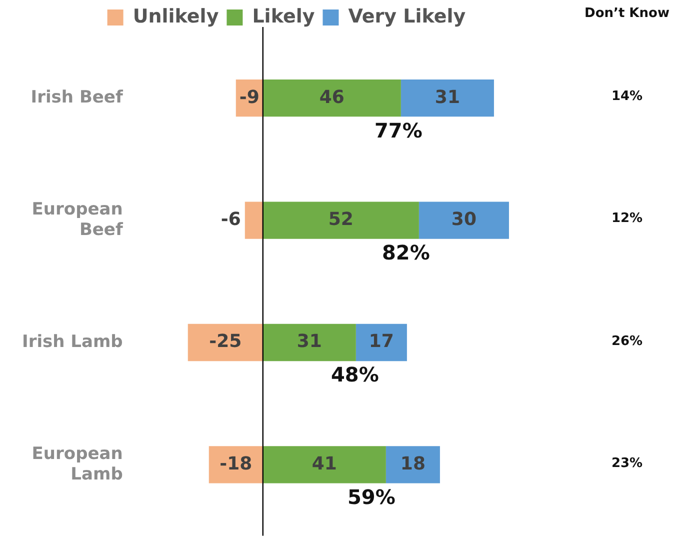 The image size is (683, 548). Describe the element at coordinates (627, 13) in the screenshot. I see `text: Don’t Know` at that location.